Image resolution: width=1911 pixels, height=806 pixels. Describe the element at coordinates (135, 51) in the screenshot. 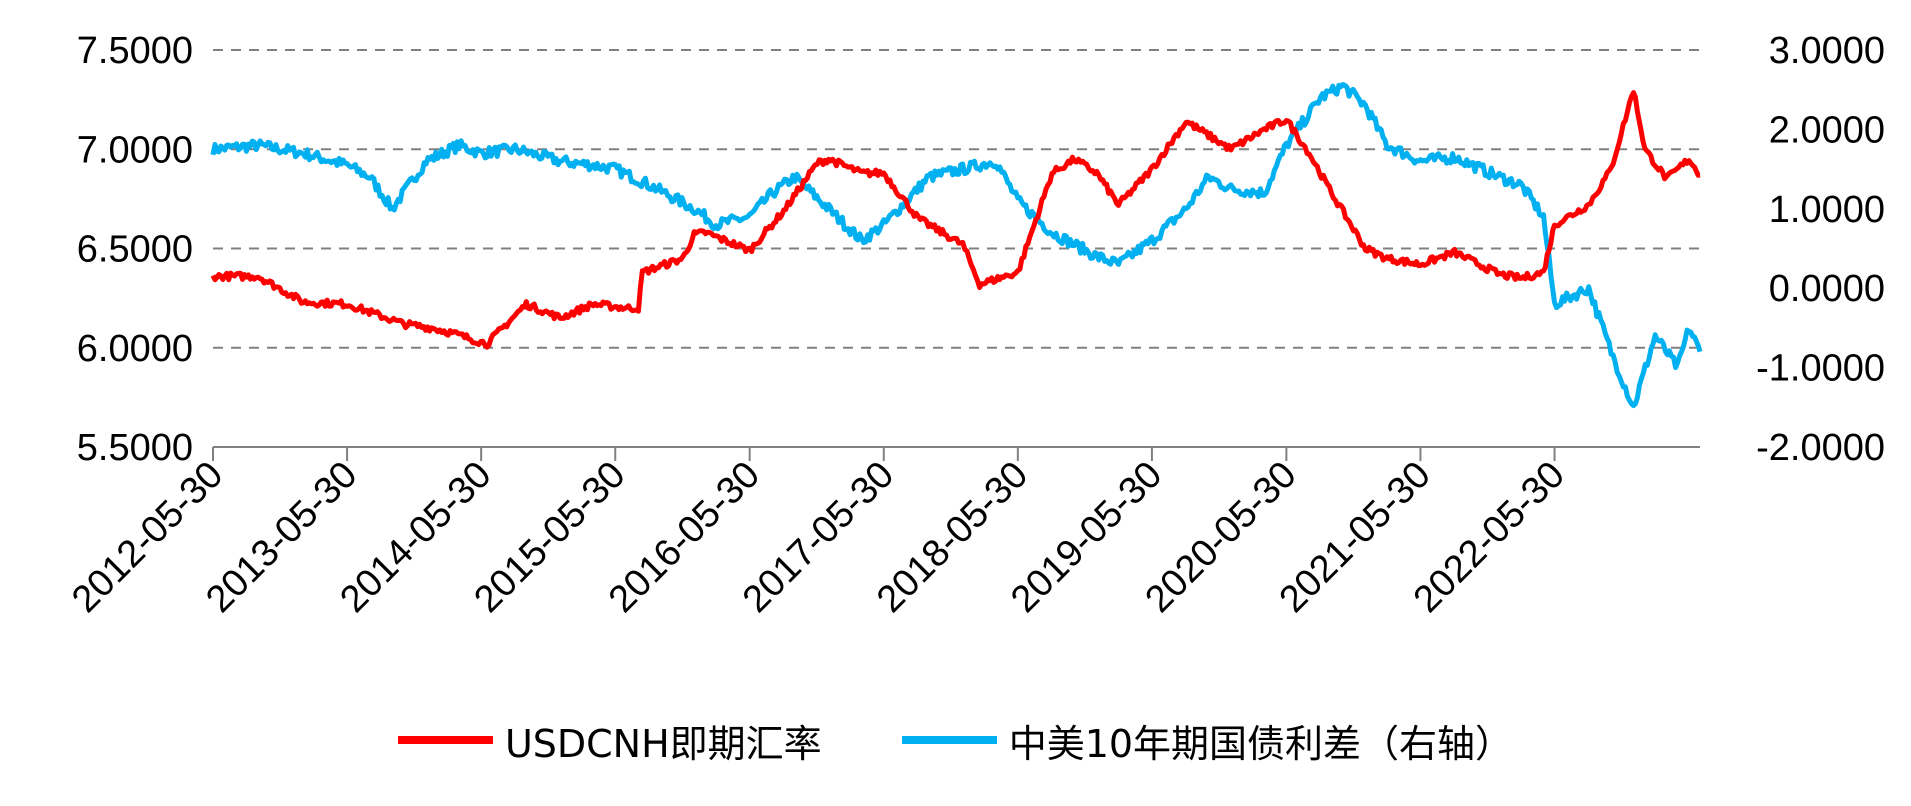

I see `y-left-tick-label: 7.5000` at that location.